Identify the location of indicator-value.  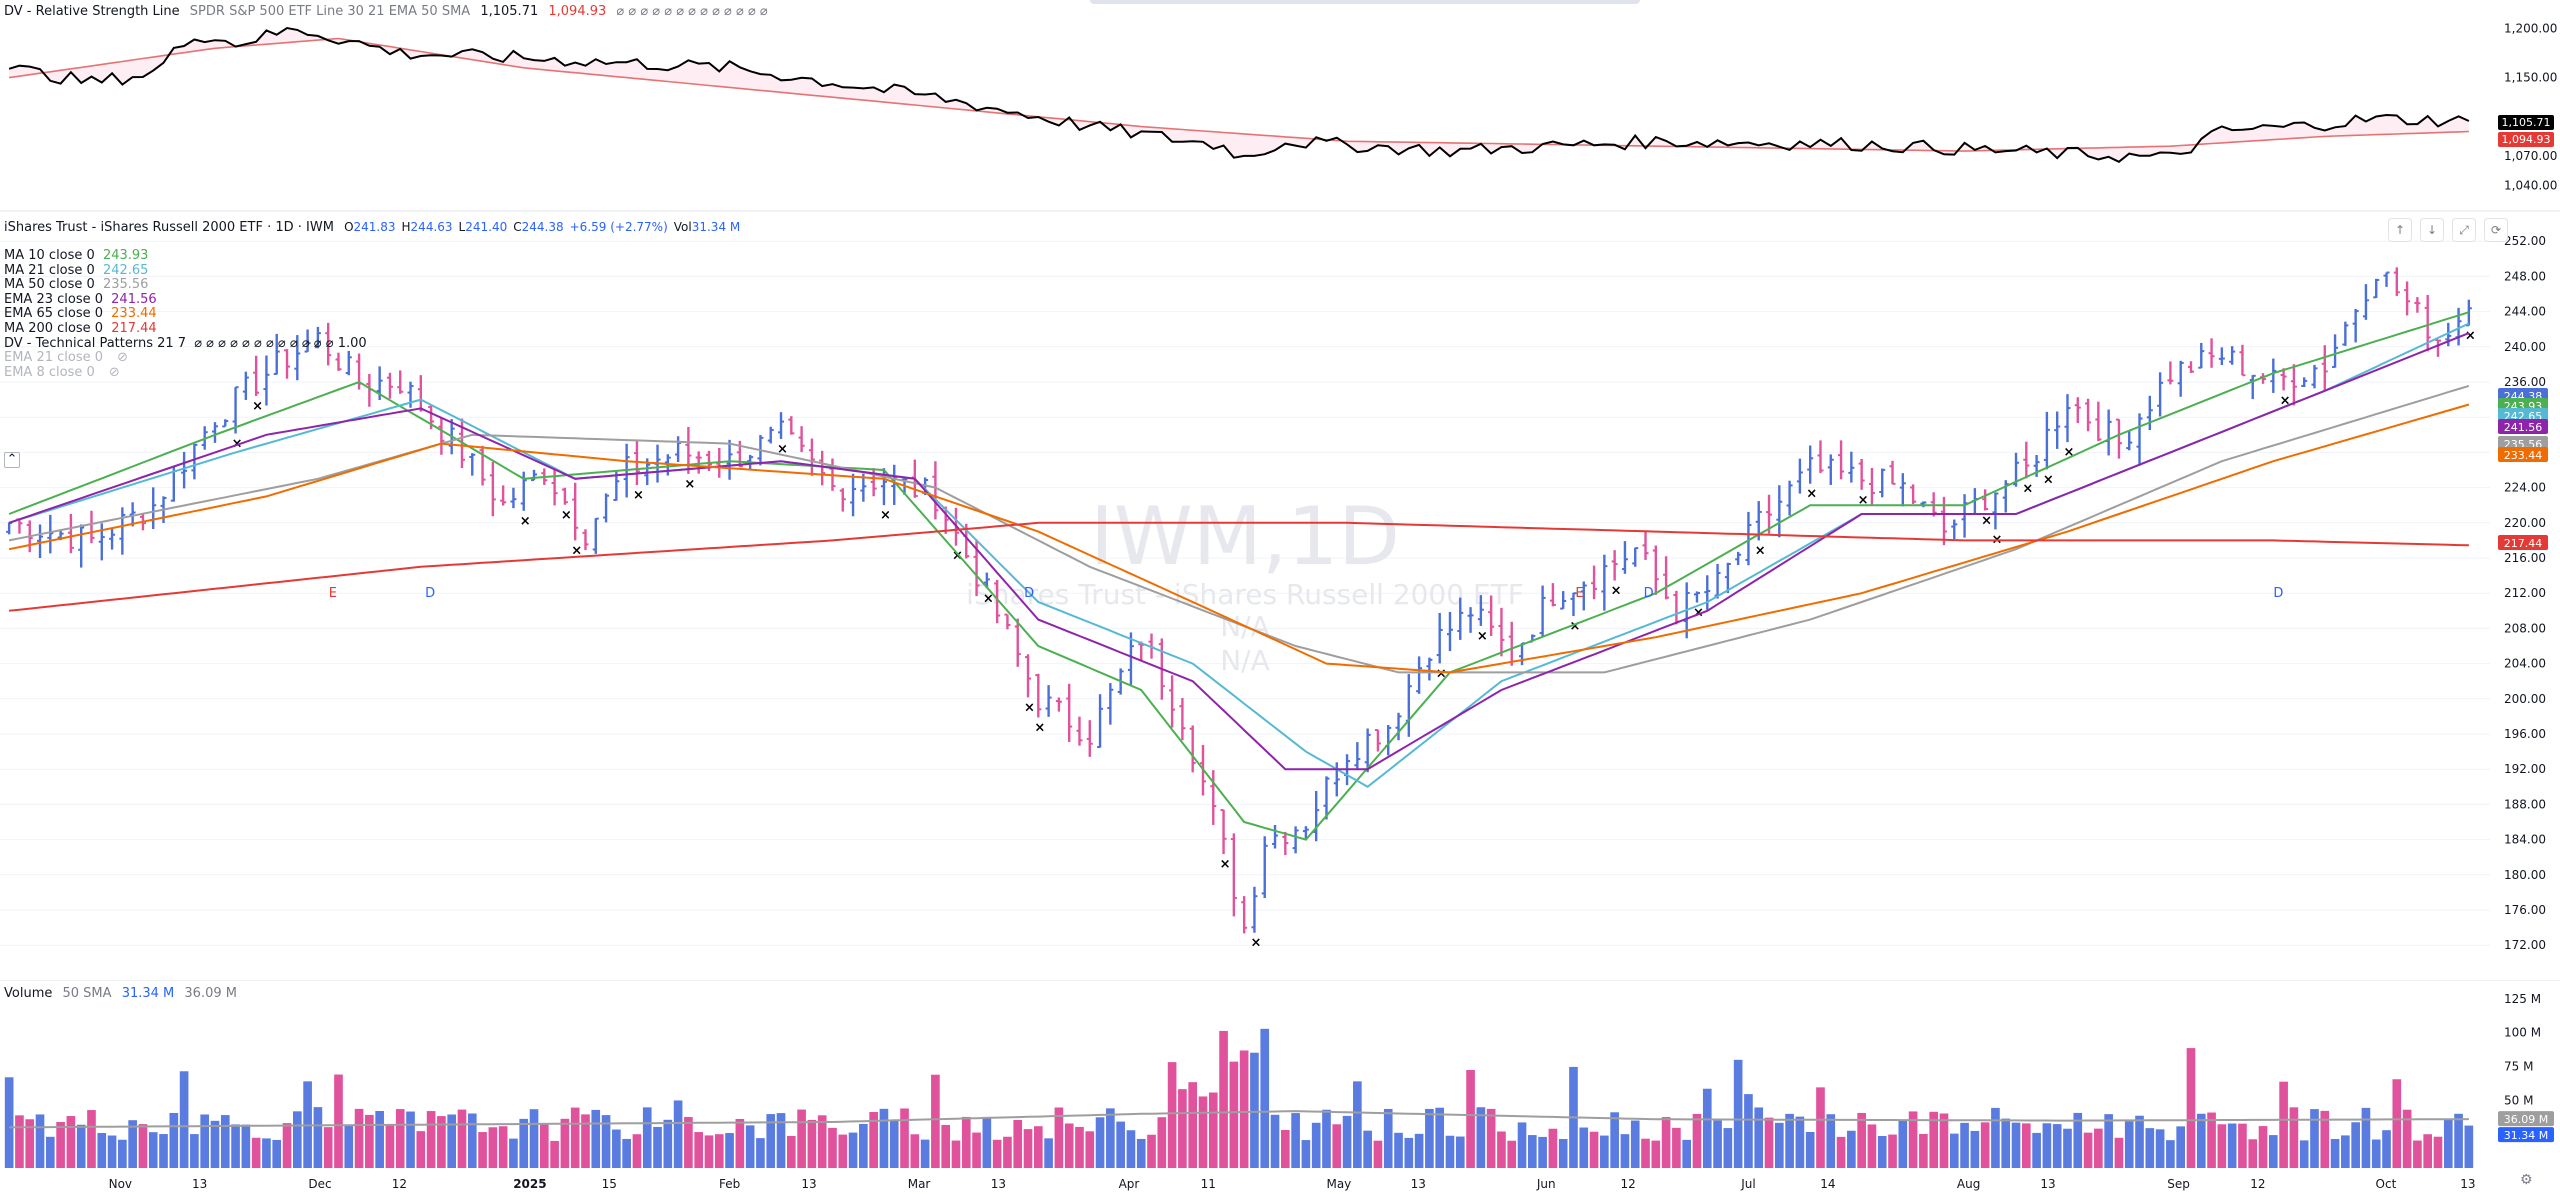
(101, 372).